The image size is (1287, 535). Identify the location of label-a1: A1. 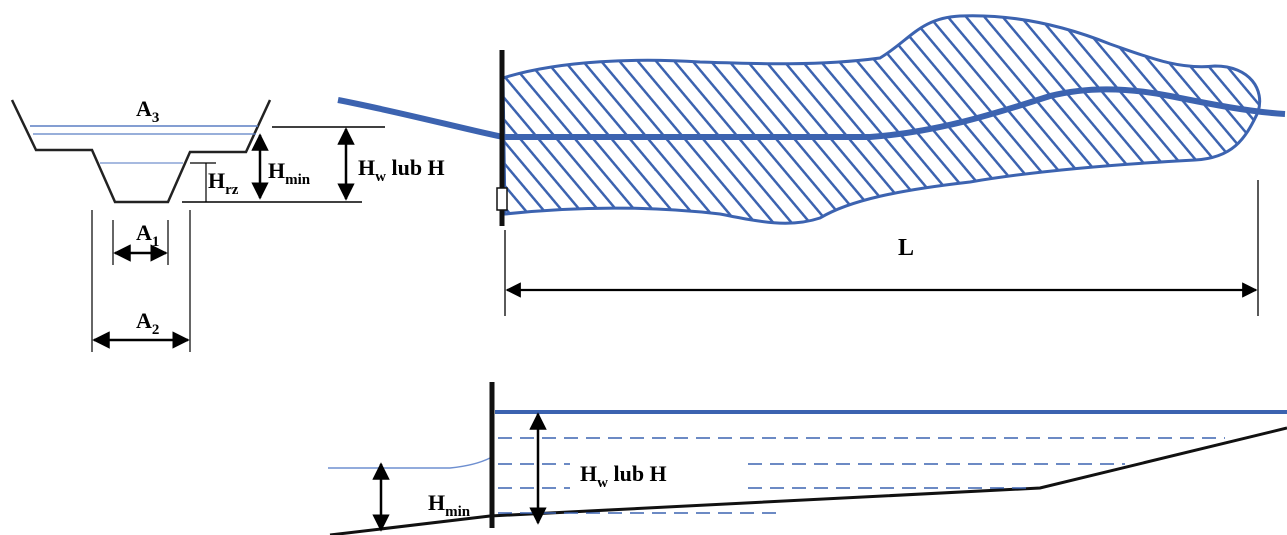
(147, 235).